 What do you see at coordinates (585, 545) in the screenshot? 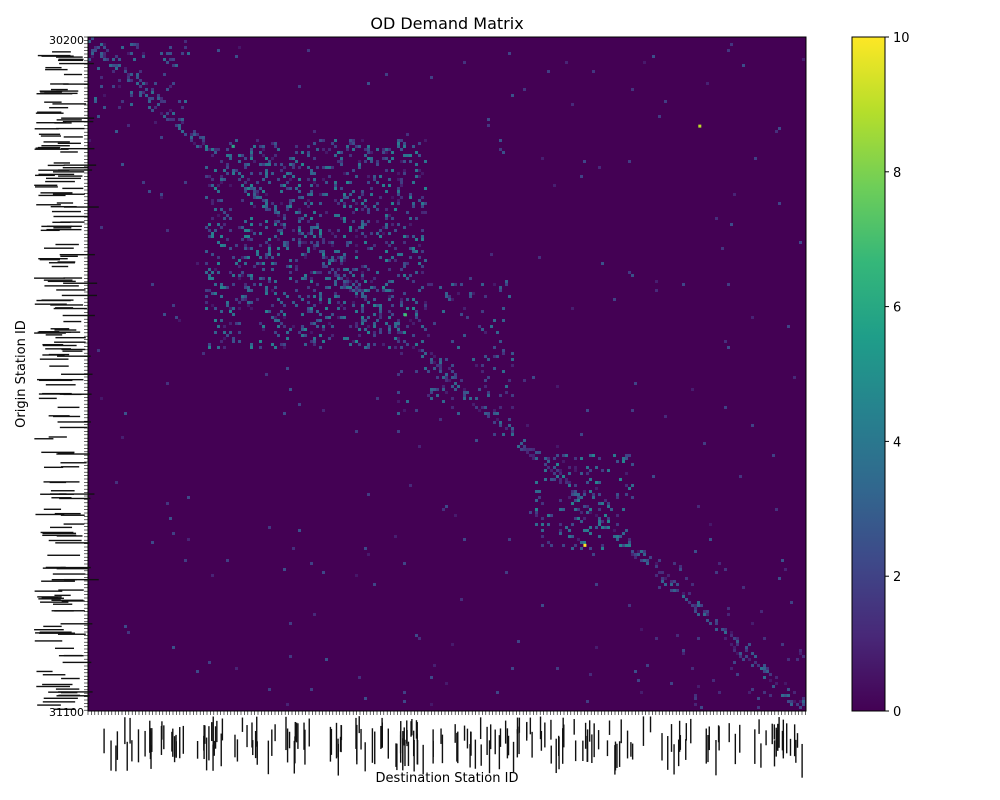
I see `heatmap-cell-bright` at bounding box center [585, 545].